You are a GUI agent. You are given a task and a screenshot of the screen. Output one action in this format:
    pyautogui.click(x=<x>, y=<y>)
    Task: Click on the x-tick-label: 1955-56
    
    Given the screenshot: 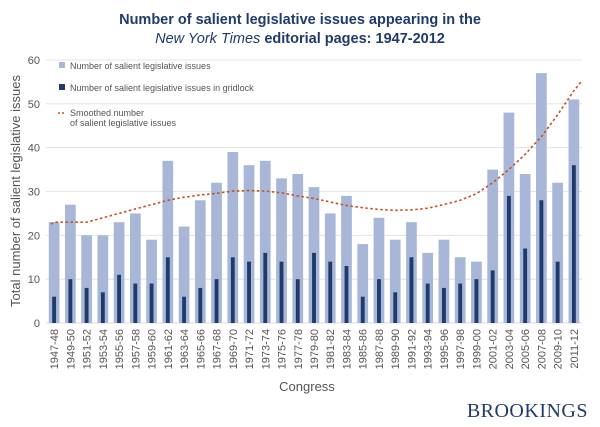 What is the action you would take?
    pyautogui.click(x=120, y=349)
    